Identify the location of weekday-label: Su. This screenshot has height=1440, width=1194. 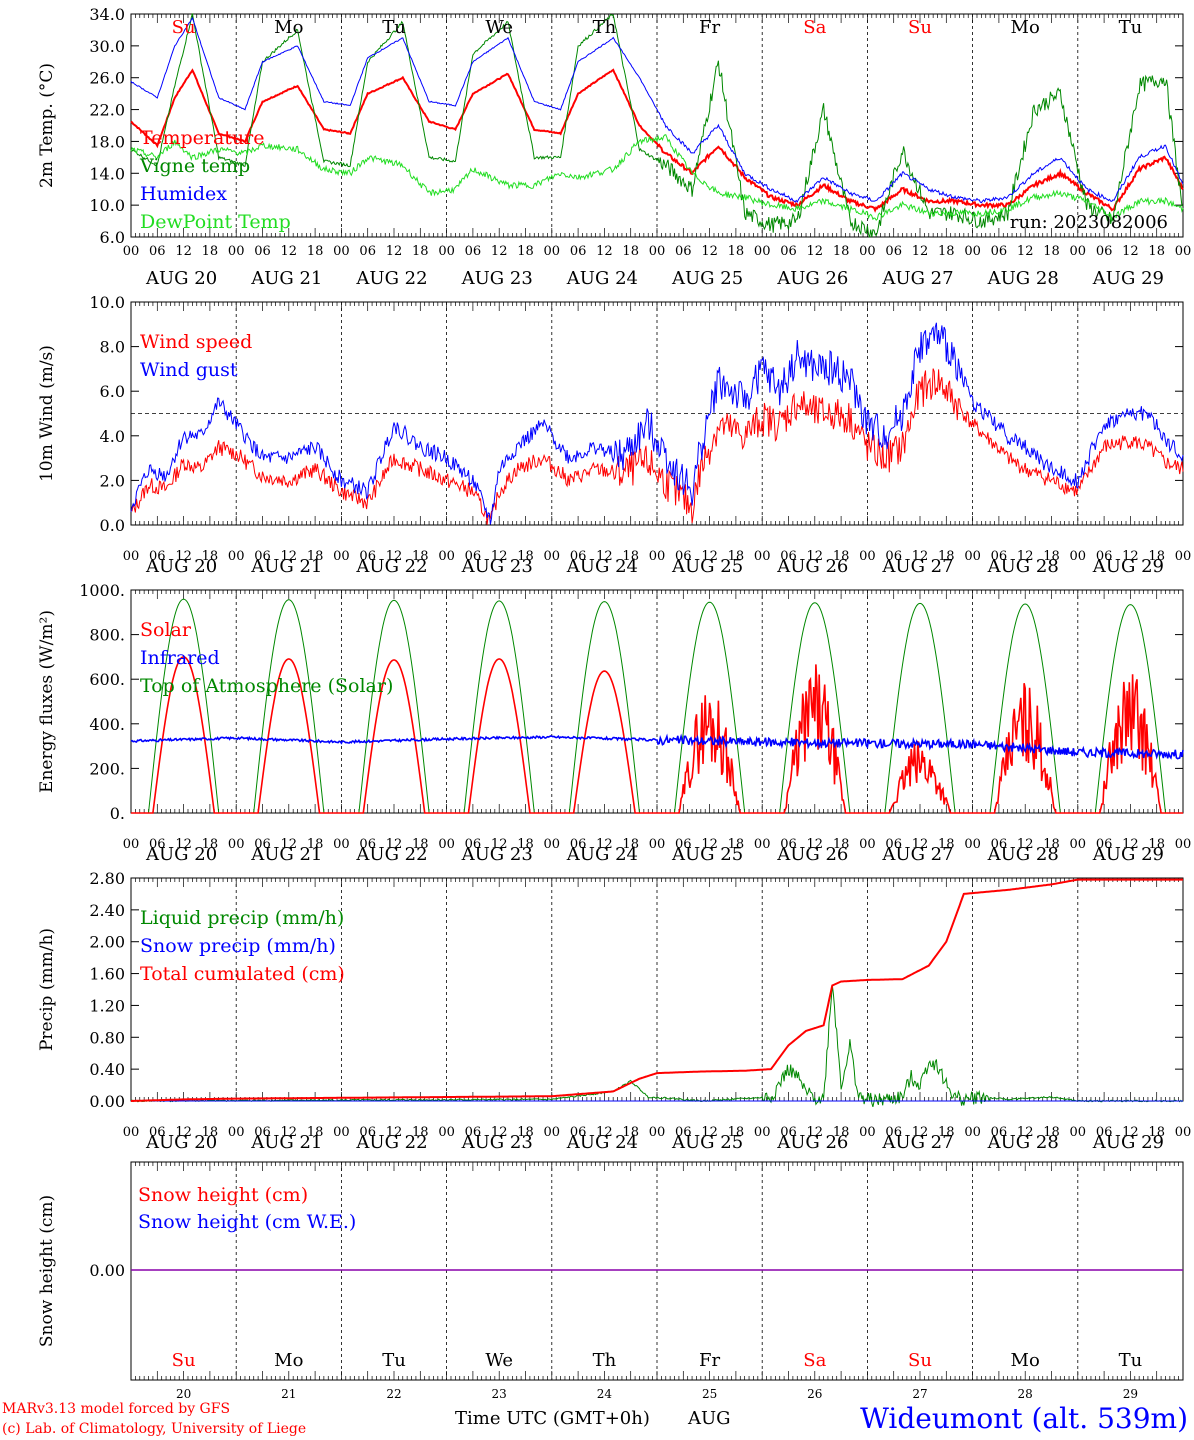
(920, 1360).